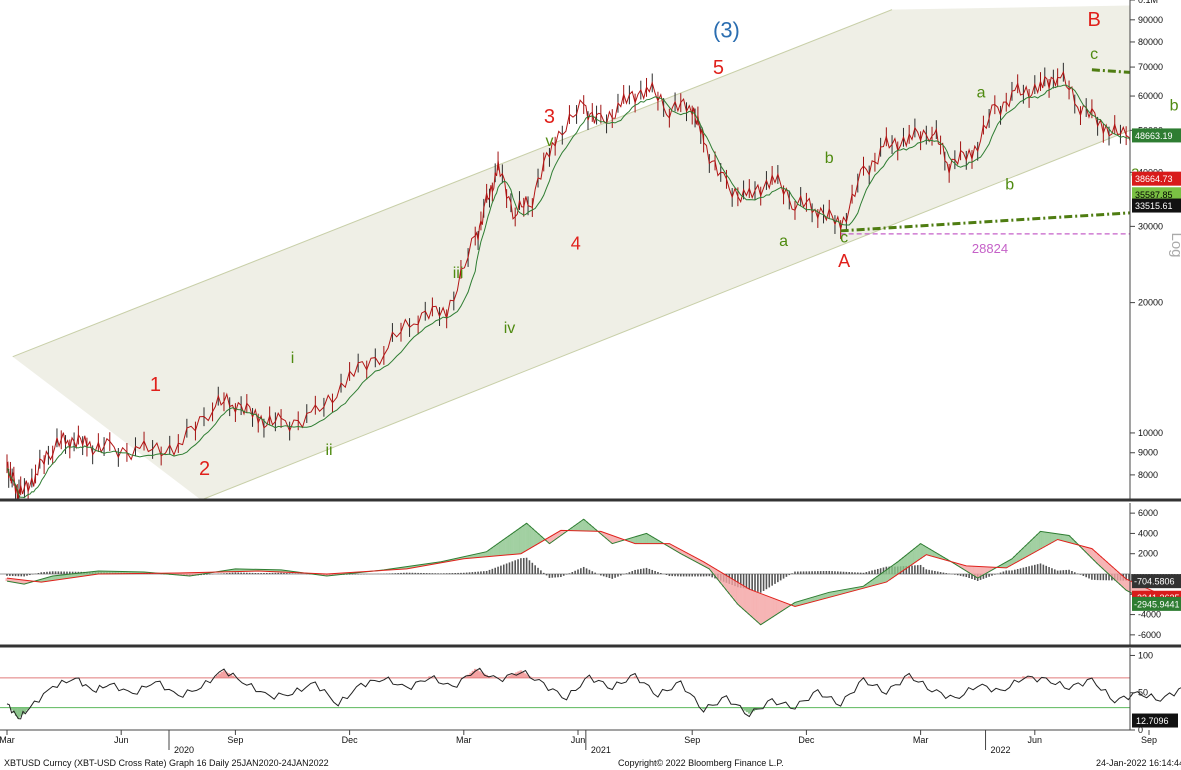 The width and height of the screenshot is (1181, 770). I want to click on wave-label: B, so click(1094, 20).